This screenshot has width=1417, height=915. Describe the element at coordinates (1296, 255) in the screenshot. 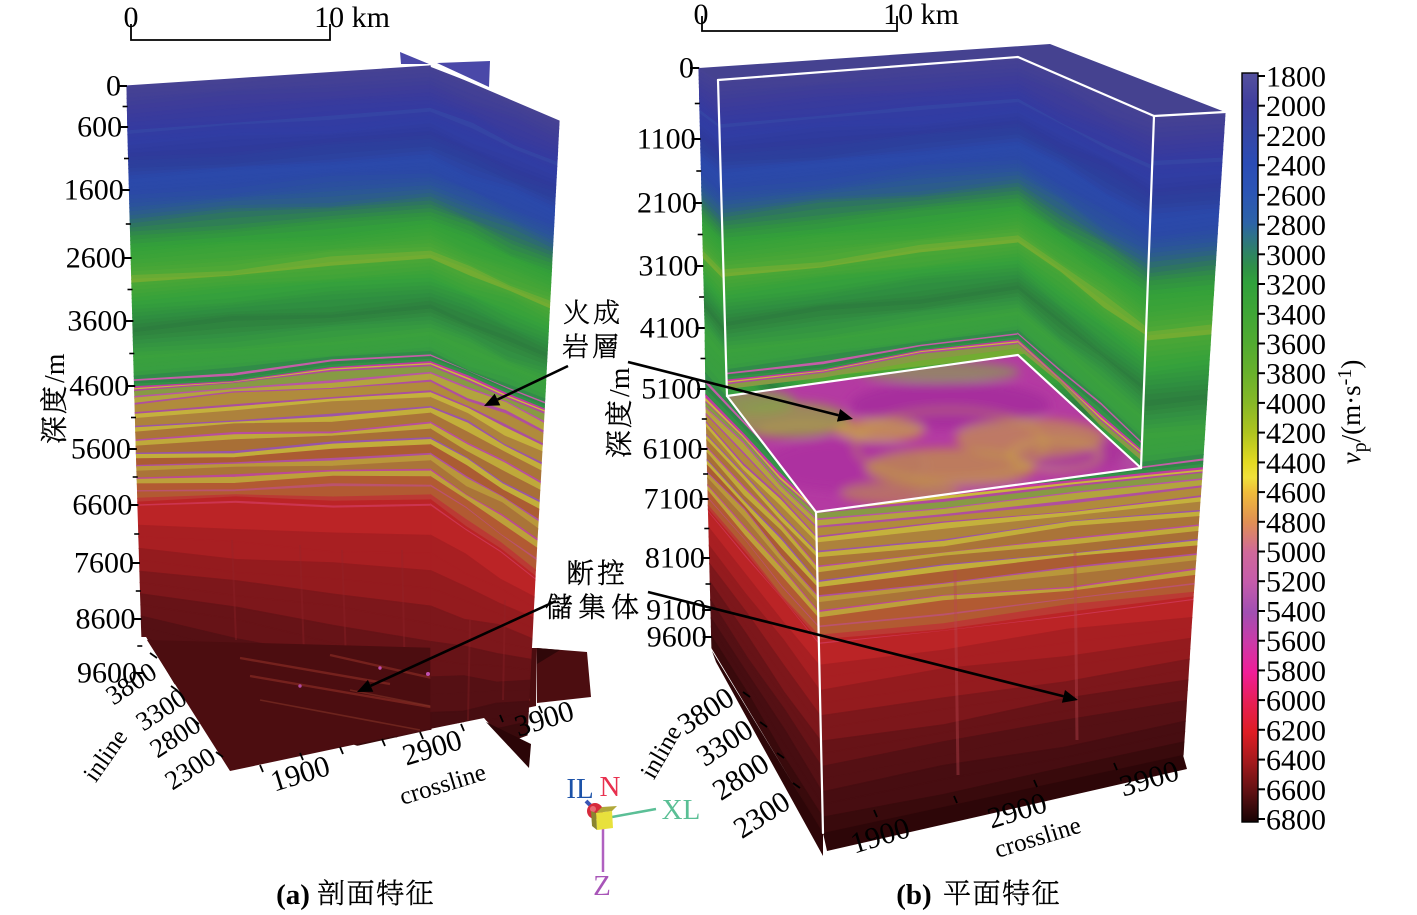

I see `svg-text: 3000` at that location.